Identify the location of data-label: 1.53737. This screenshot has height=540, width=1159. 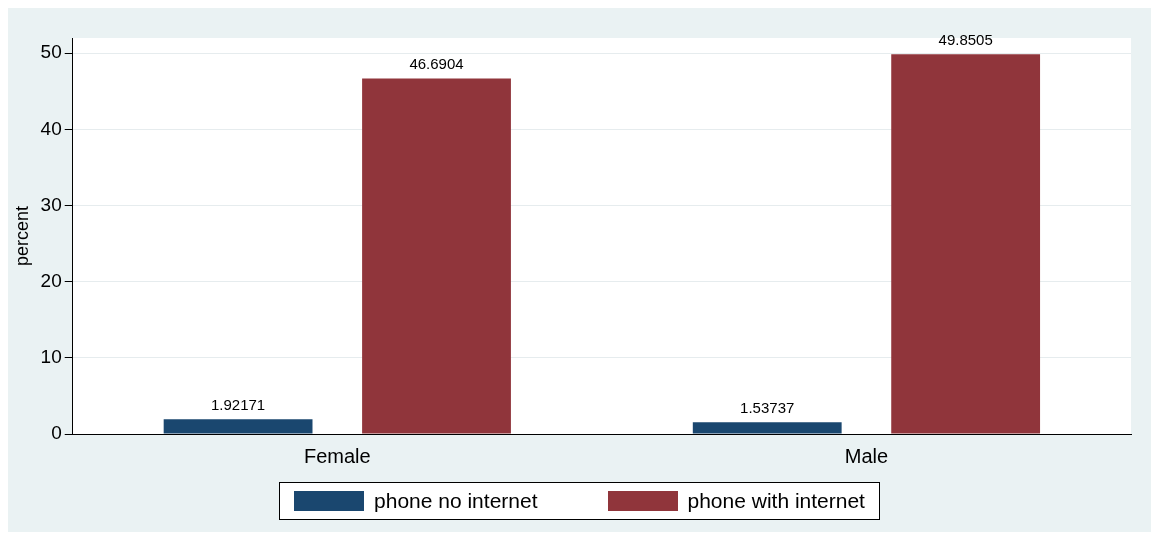
(767, 407).